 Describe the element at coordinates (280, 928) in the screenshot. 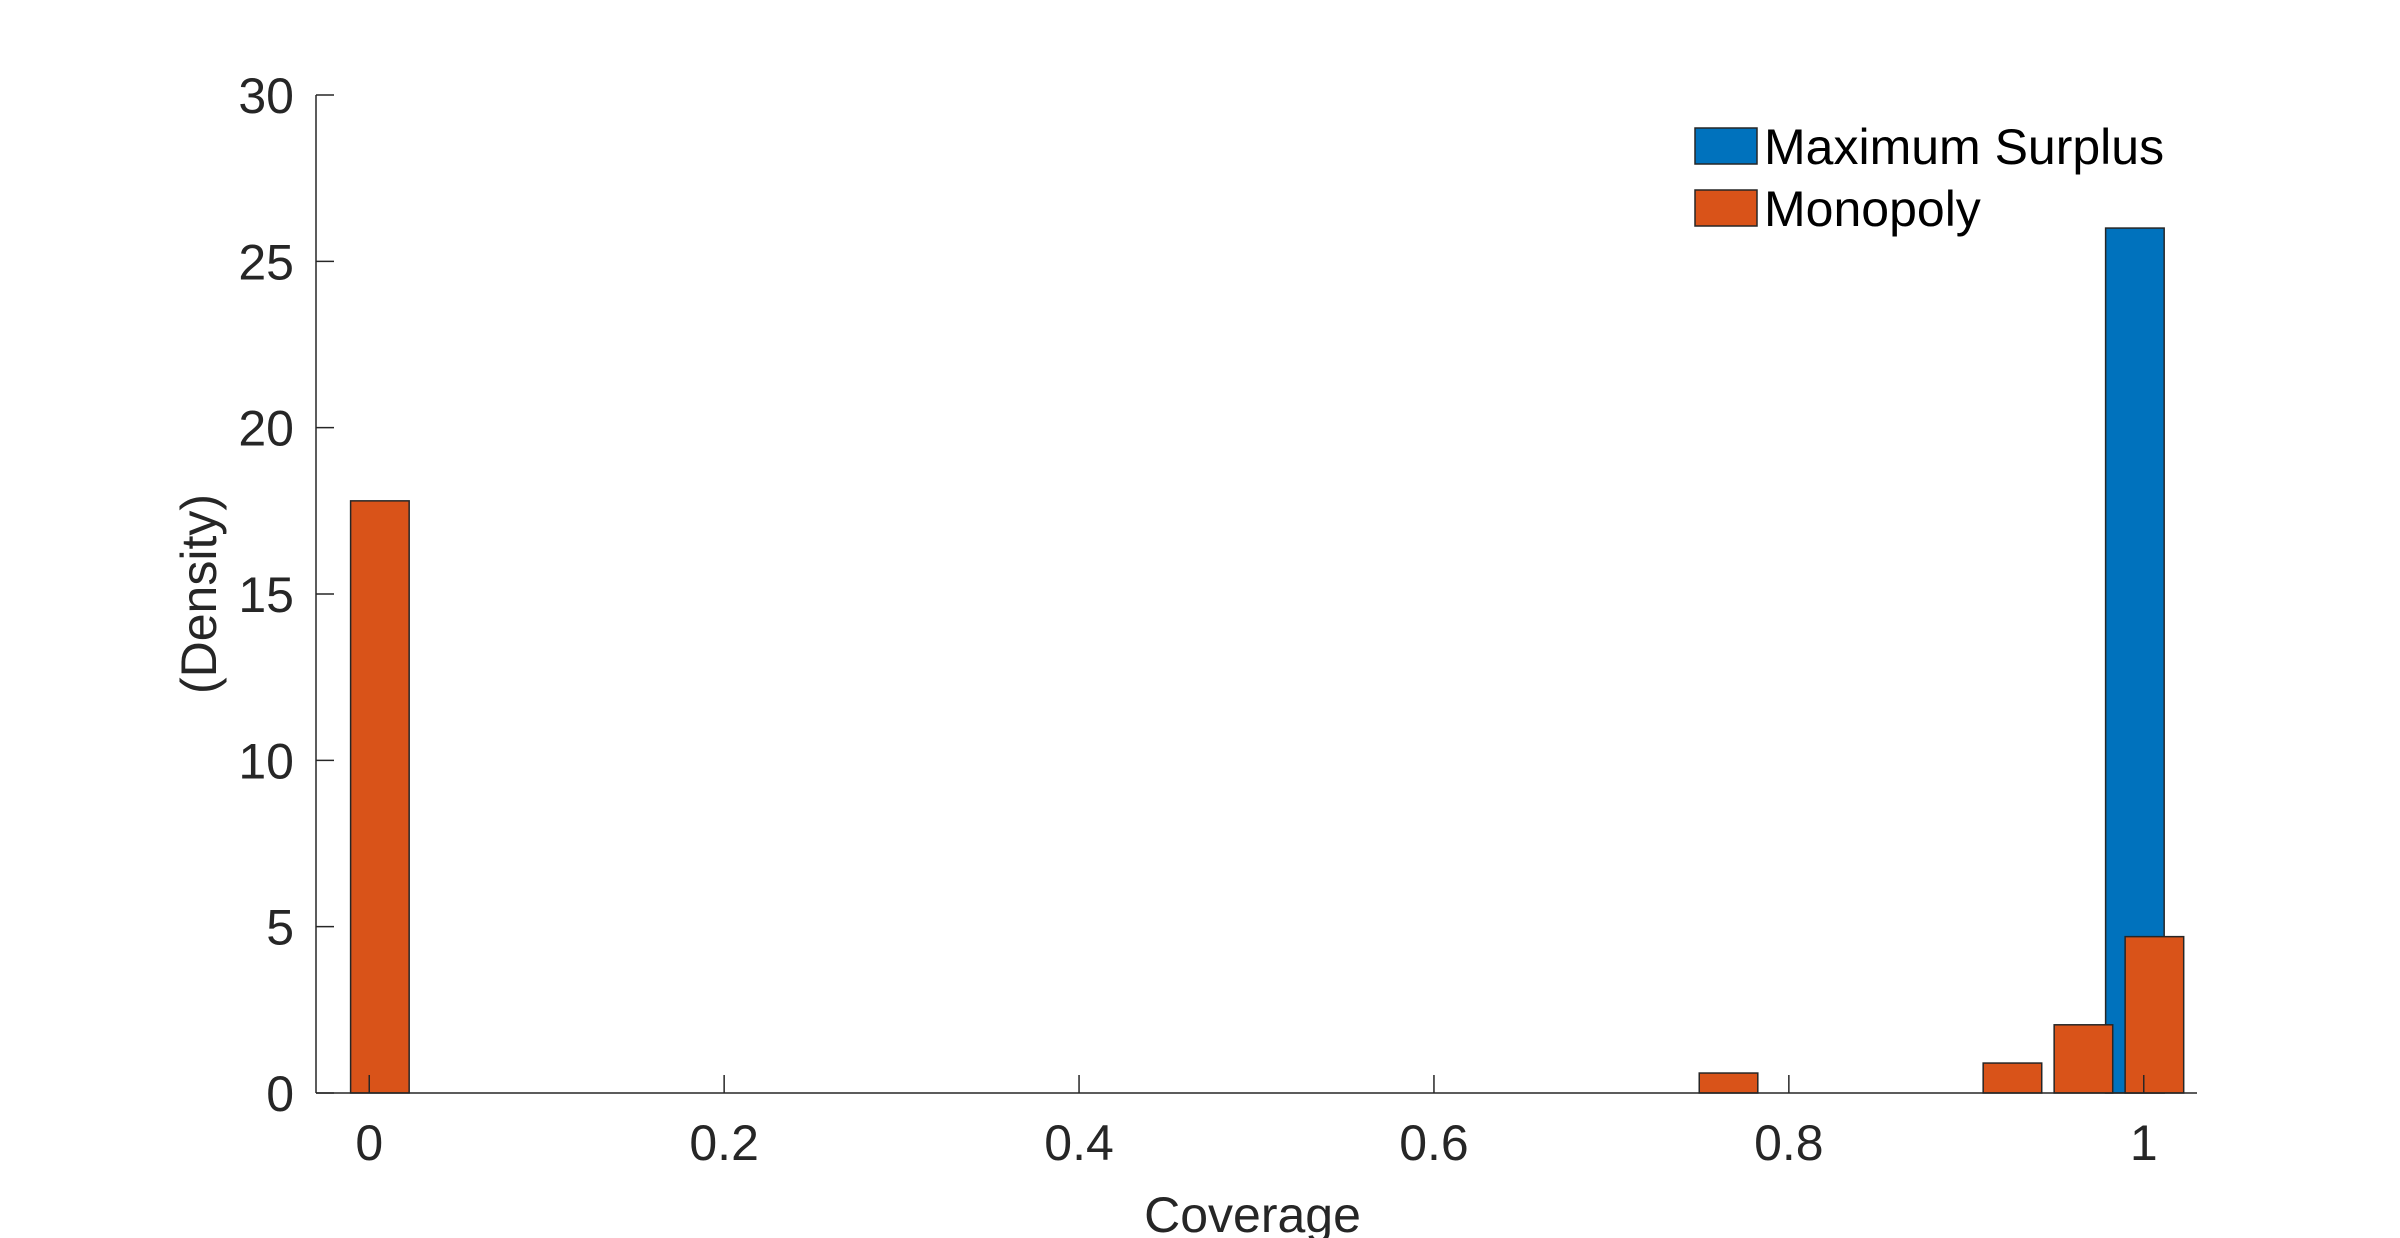

I see `y-tick-label: 5` at that location.